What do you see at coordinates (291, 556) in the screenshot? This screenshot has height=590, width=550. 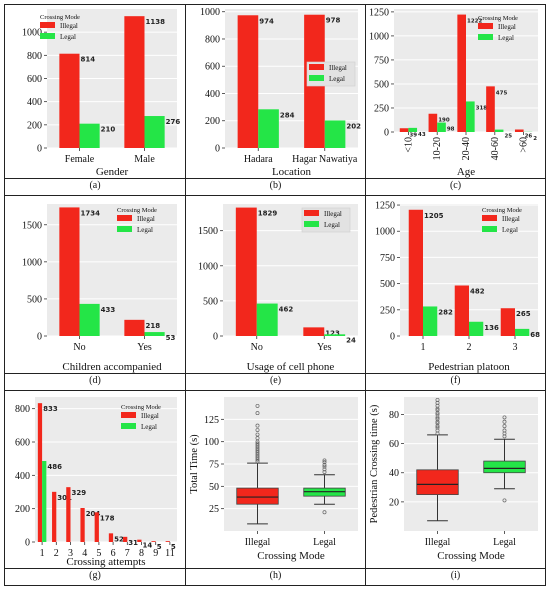 I see `x-axis-label: Crossing Mode` at bounding box center [291, 556].